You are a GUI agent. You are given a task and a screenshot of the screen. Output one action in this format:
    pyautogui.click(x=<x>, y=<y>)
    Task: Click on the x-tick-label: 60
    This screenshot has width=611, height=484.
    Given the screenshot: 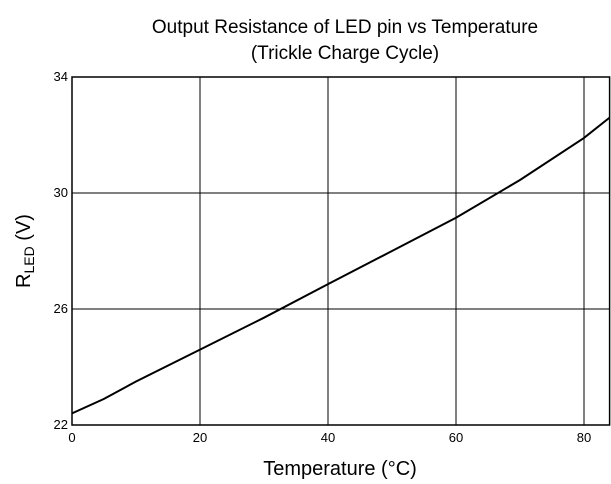 What is the action you would take?
    pyautogui.click(x=456, y=437)
    